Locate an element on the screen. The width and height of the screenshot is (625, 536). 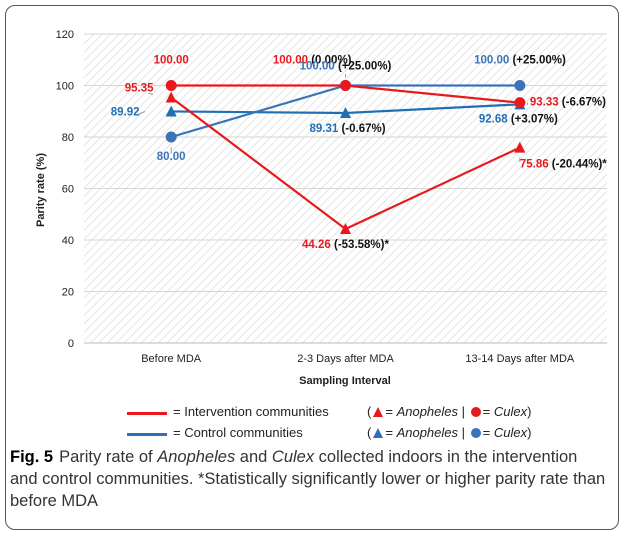
data-label: 100.00 is located at coordinates (171, 61).